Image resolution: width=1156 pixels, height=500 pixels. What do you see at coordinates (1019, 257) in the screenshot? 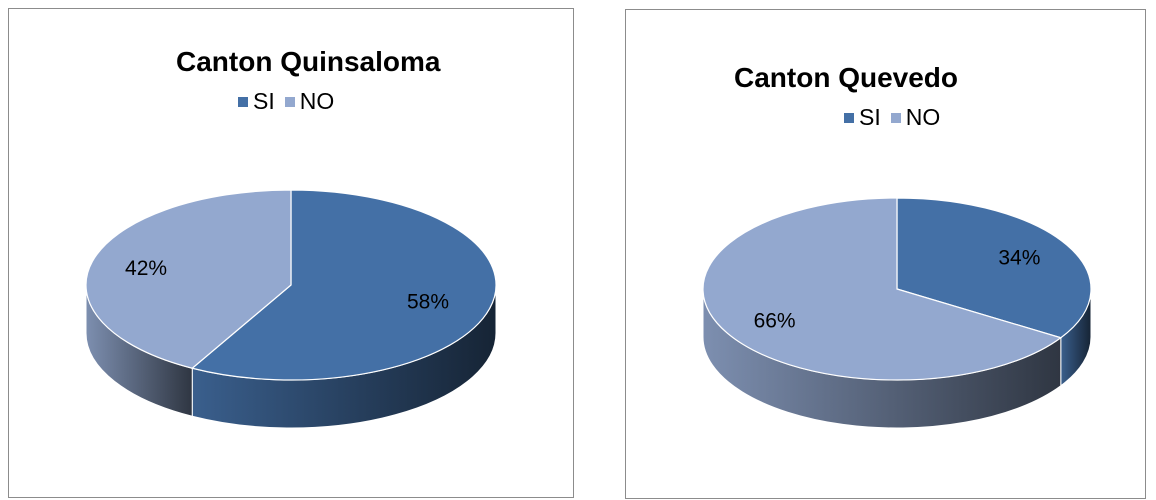
I see `data-label-si: 34%` at bounding box center [1019, 257].